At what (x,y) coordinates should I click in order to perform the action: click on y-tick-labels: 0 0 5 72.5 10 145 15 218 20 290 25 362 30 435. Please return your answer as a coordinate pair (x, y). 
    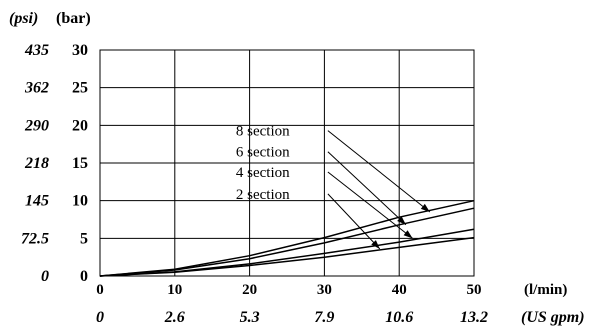
    Looking at the image, I should click on (54, 163).